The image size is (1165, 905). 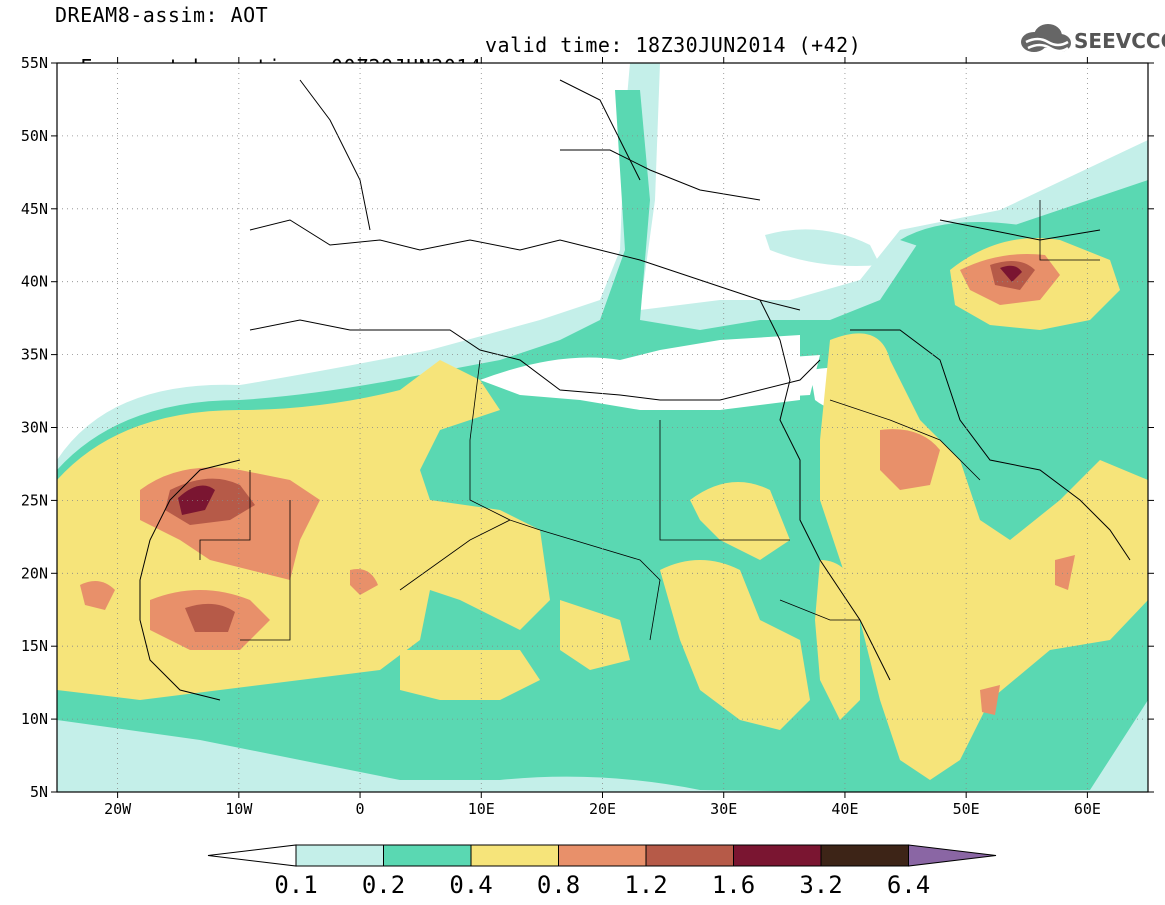 I want to click on lat-label: 55N, so click(x=34, y=63).